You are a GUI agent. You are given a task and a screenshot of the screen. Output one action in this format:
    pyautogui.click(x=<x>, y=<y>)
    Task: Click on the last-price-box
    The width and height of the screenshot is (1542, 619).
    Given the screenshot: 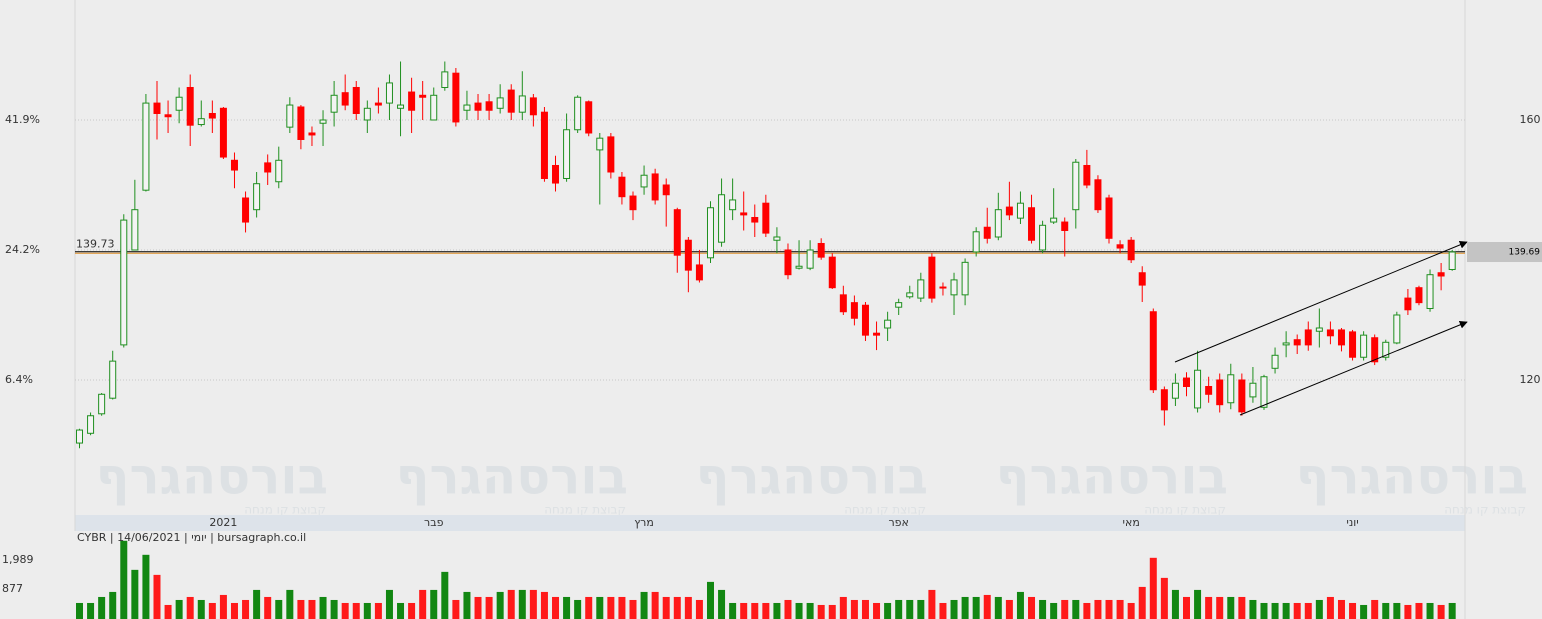 What is the action you would take?
    pyautogui.click(x=1504, y=252)
    